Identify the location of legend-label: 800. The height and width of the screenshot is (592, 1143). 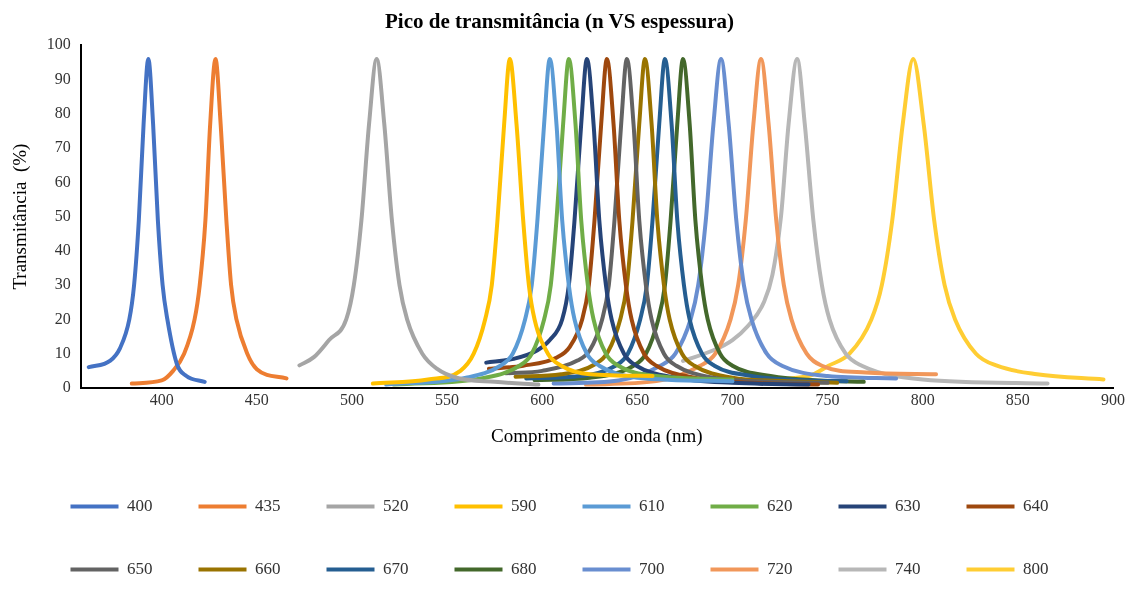
(1036, 568).